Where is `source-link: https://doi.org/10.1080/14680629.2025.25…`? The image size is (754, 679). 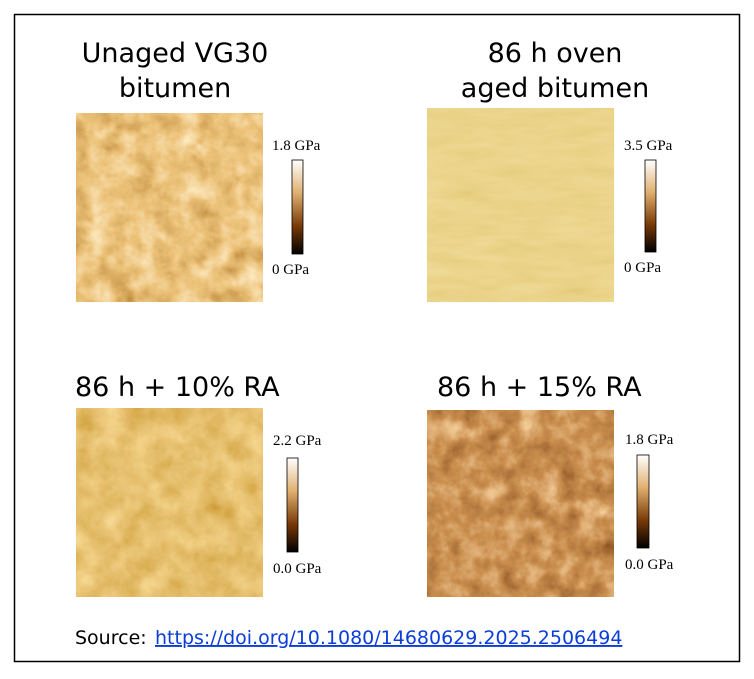
source-link: https://doi.org/10.1080/14680629.2025.25… is located at coordinates (388, 638).